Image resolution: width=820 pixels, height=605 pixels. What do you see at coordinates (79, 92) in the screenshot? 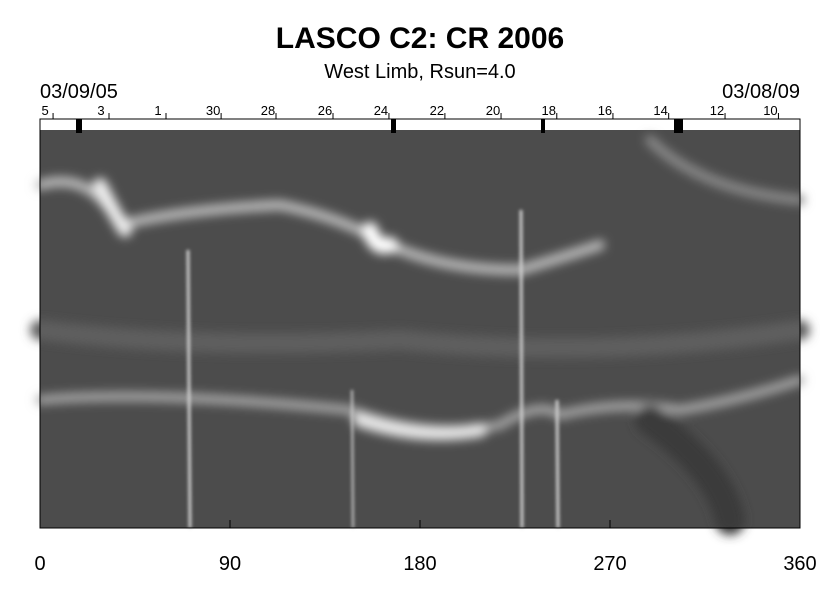
I see `start-date: 03/09/05` at bounding box center [79, 92].